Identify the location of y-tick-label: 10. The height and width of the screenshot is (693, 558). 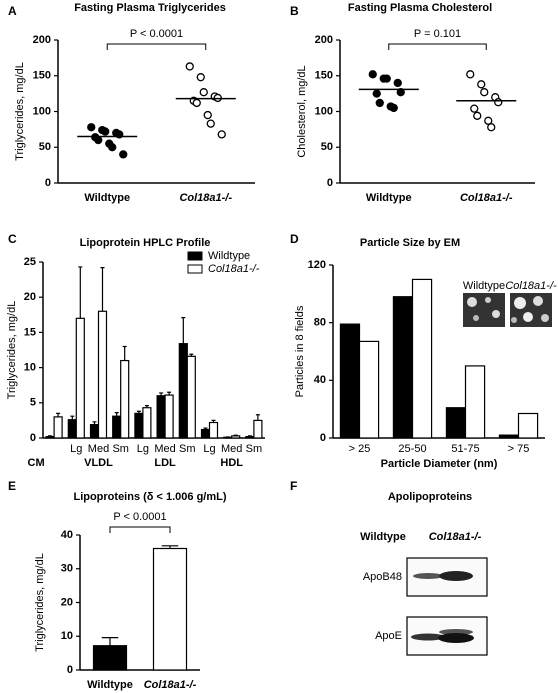
(30, 368).